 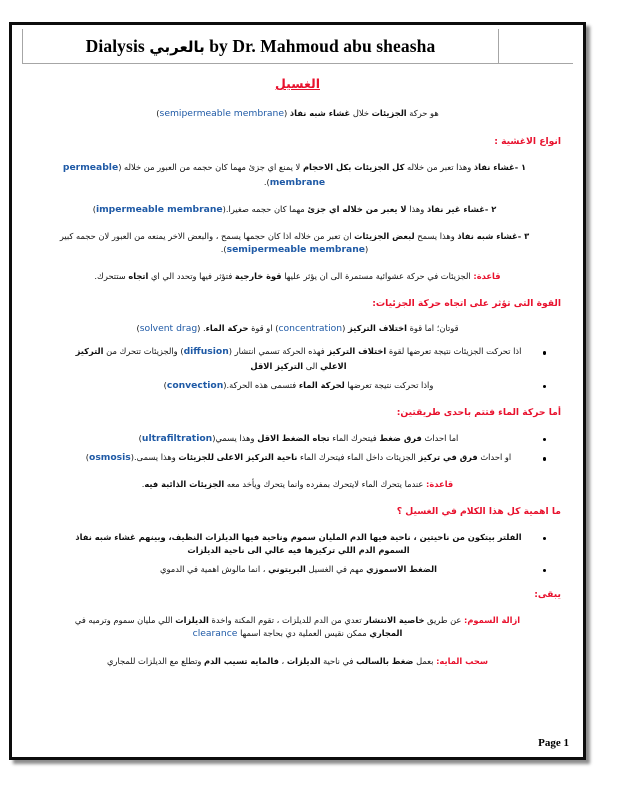 I want to click on rule-1-text-b: فتؤثر فيها وتحدد الي اي, so click(x=191, y=276).